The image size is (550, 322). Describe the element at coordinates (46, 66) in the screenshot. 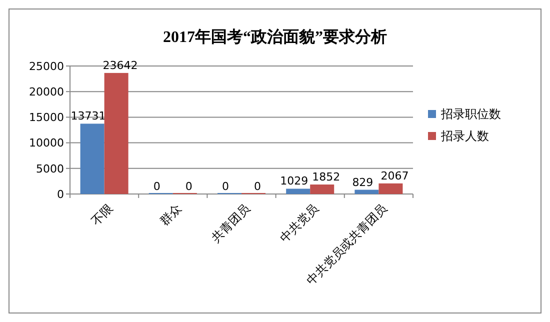

I see `y-tick-label: 25000` at that location.